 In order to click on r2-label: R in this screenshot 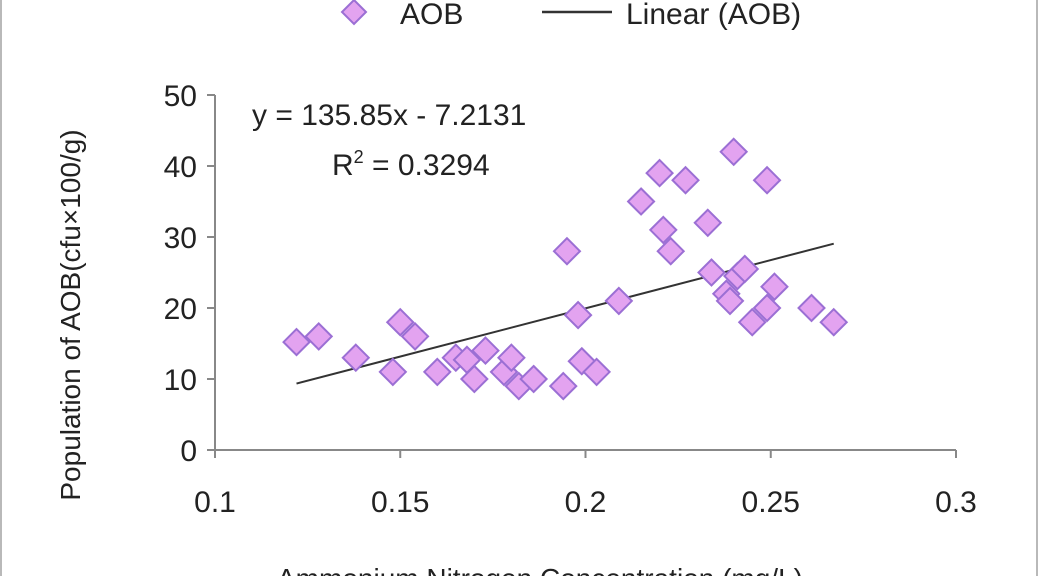, I will do `click(343, 165)`.